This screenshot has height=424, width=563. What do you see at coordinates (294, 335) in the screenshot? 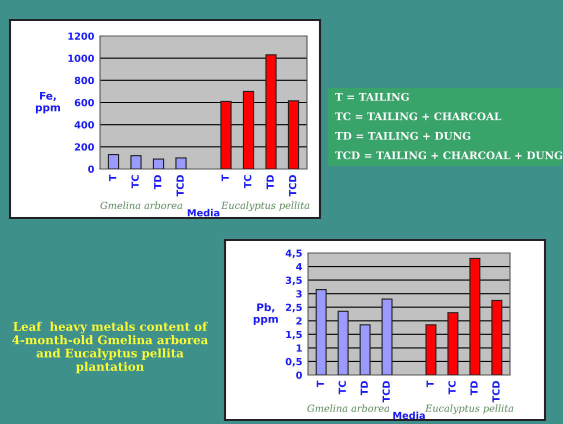
I see `y-tick-label: 1,5` at bounding box center [294, 335].